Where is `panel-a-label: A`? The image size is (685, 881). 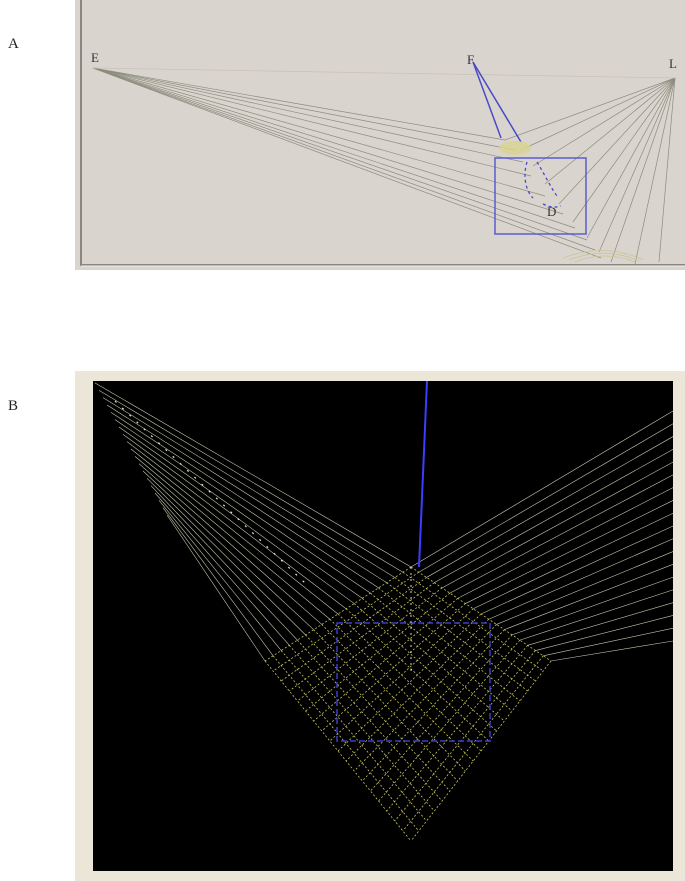
panel-a-label: A is located at coordinates (13, 44).